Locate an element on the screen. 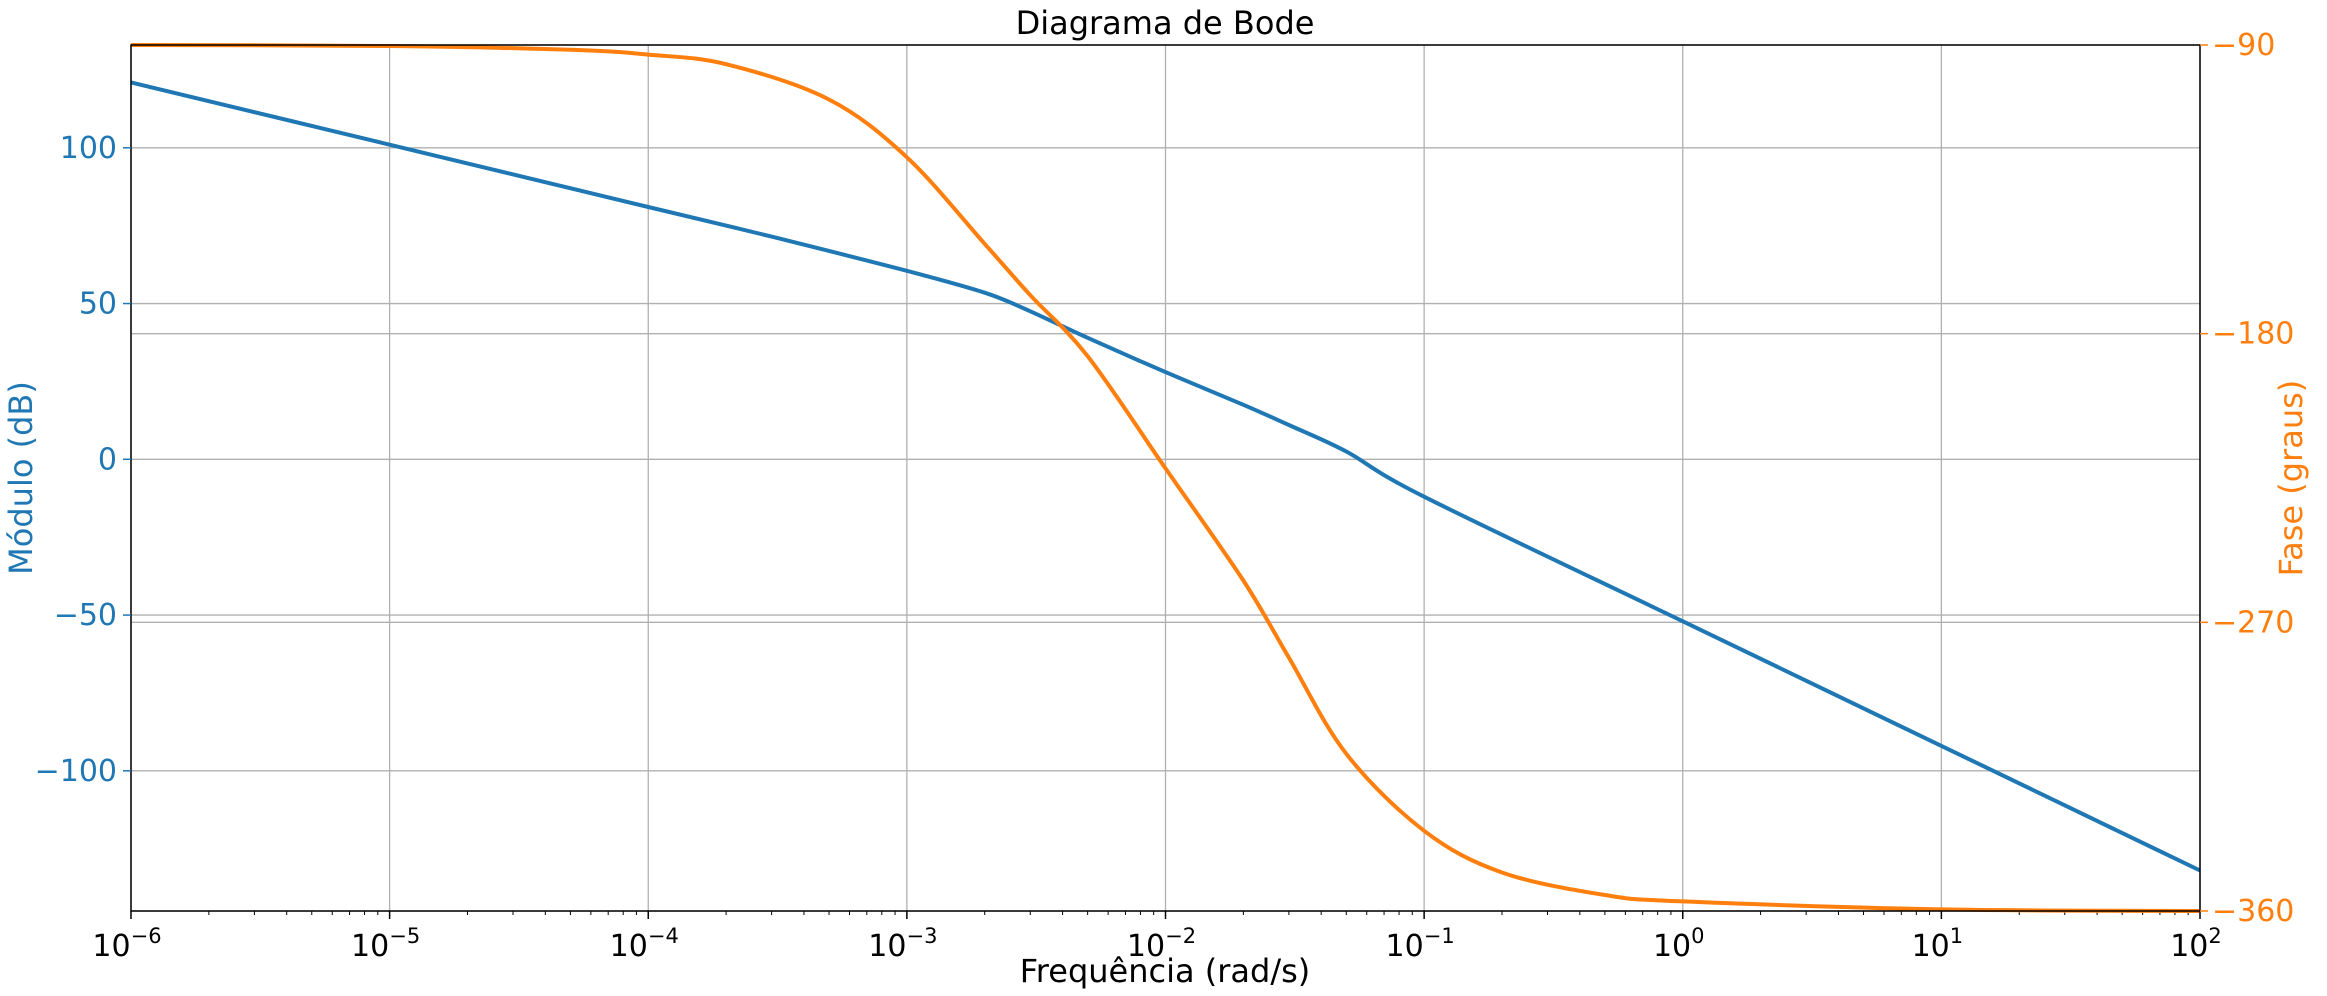 This screenshot has height=996, width=2327. y-left-tick-label: 50 is located at coordinates (98, 304).